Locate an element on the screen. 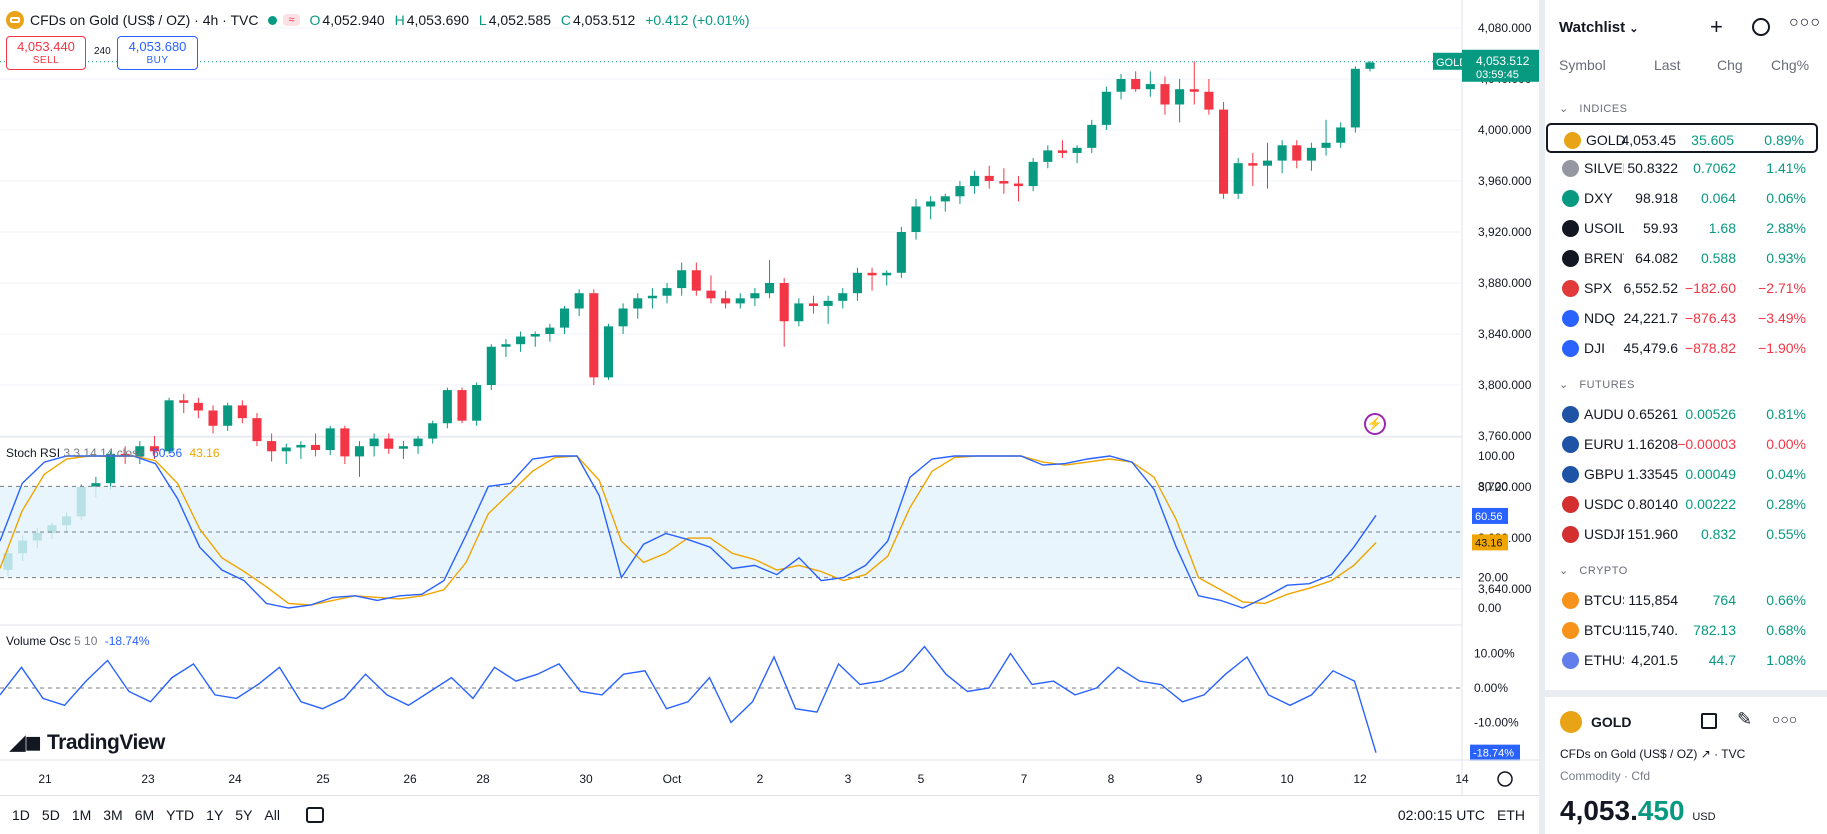 The height and width of the screenshot is (834, 1827). row-change: −182.60 is located at coordinates (1710, 288).